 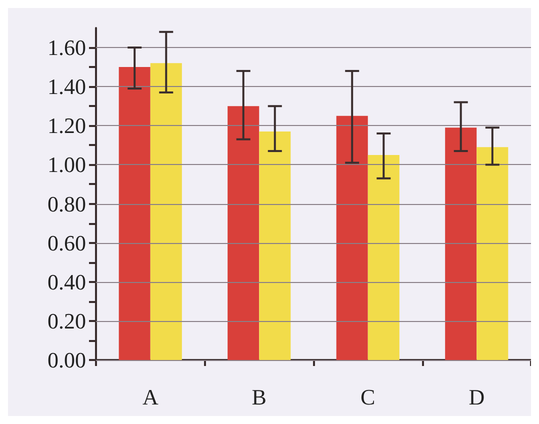 What do you see at coordinates (368, 397) in the screenshot?
I see `x-tick-label: C` at bounding box center [368, 397].